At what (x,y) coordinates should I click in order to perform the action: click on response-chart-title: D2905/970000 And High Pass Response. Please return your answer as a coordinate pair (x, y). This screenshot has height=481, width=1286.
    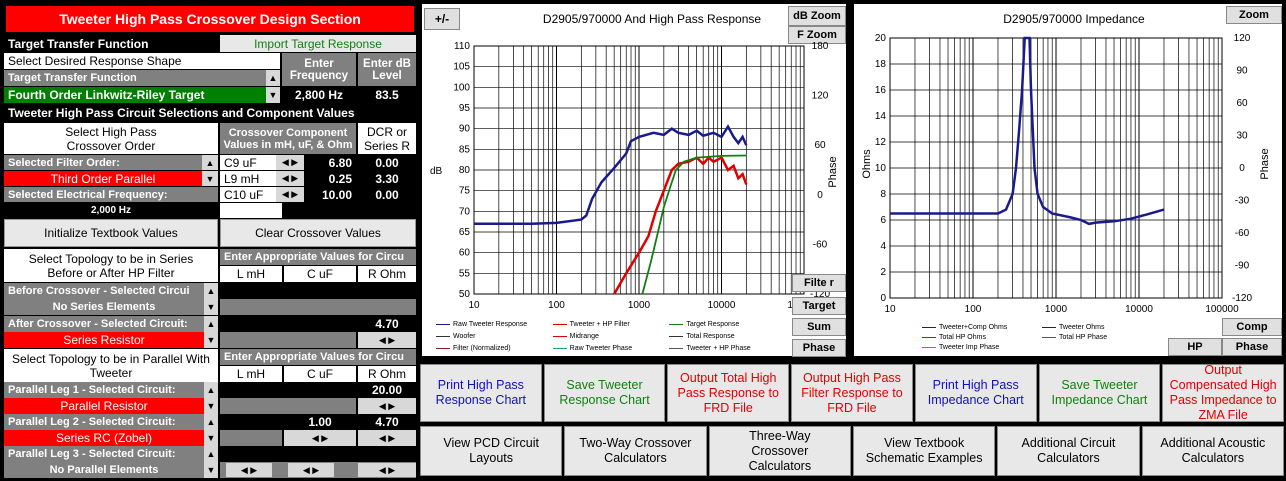
    Looking at the image, I should click on (652, 19).